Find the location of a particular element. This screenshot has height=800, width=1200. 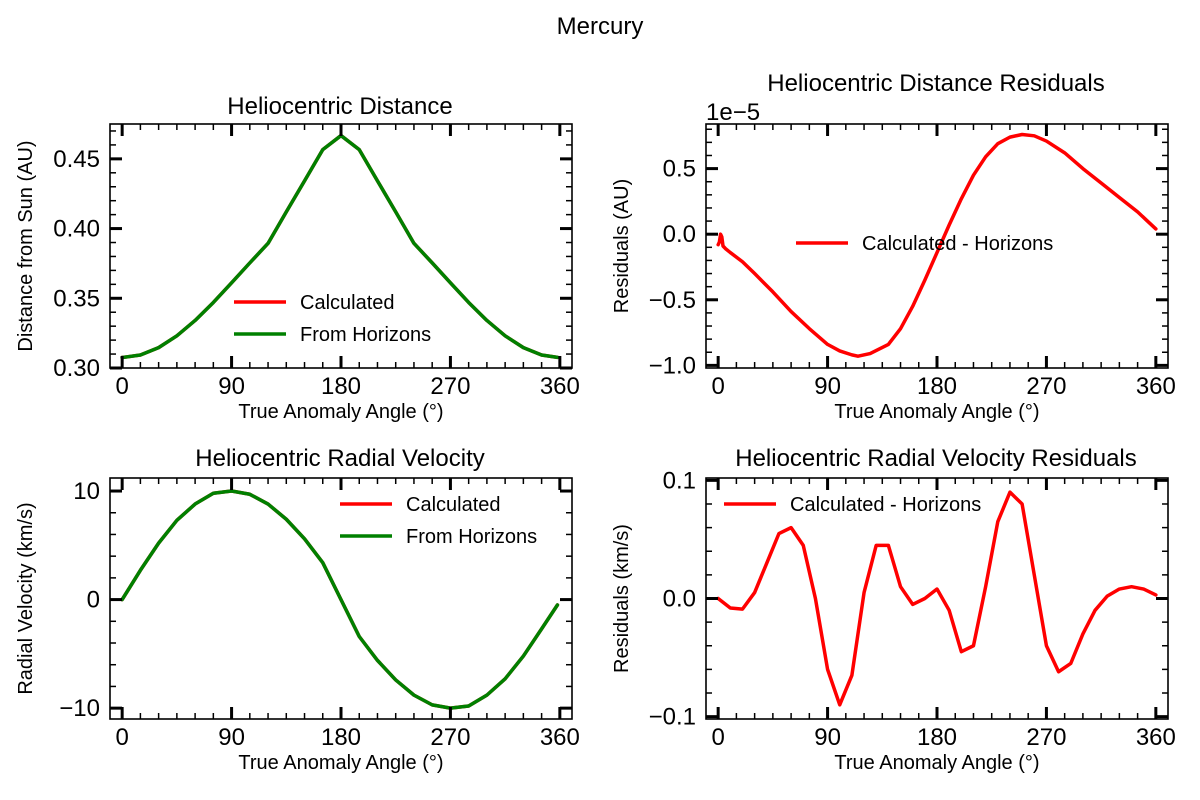

y-tick-label: −1.0 is located at coordinates (672, 365).